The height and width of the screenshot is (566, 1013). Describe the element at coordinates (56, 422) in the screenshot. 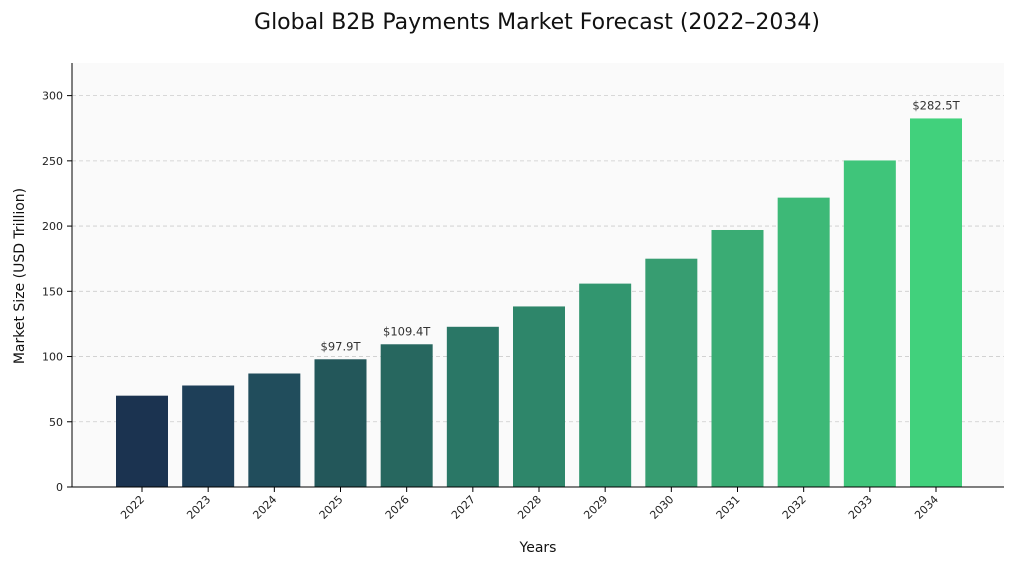

I see `y-tick-label: 50` at that location.